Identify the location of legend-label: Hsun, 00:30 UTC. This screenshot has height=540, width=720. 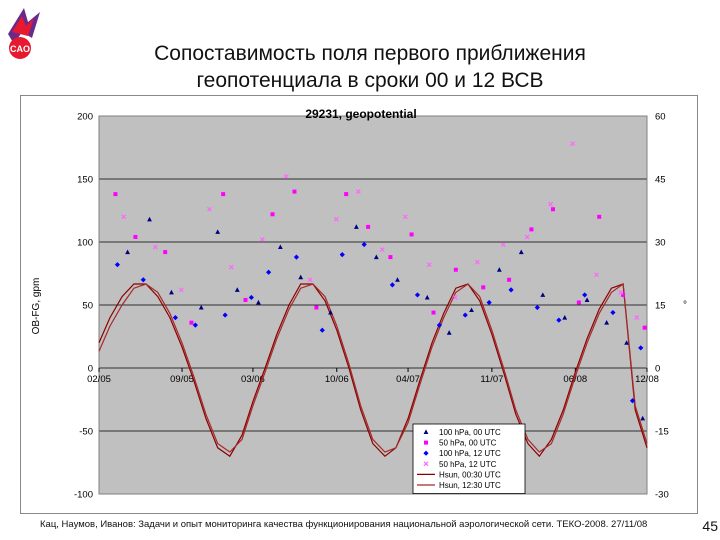
(470, 474).